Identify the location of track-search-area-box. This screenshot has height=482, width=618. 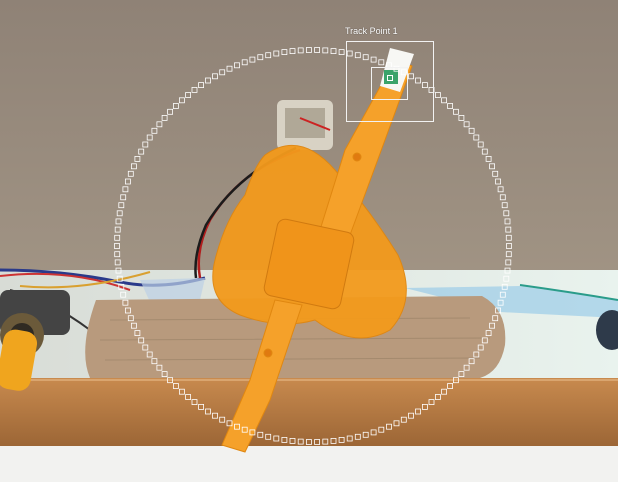
(390, 81).